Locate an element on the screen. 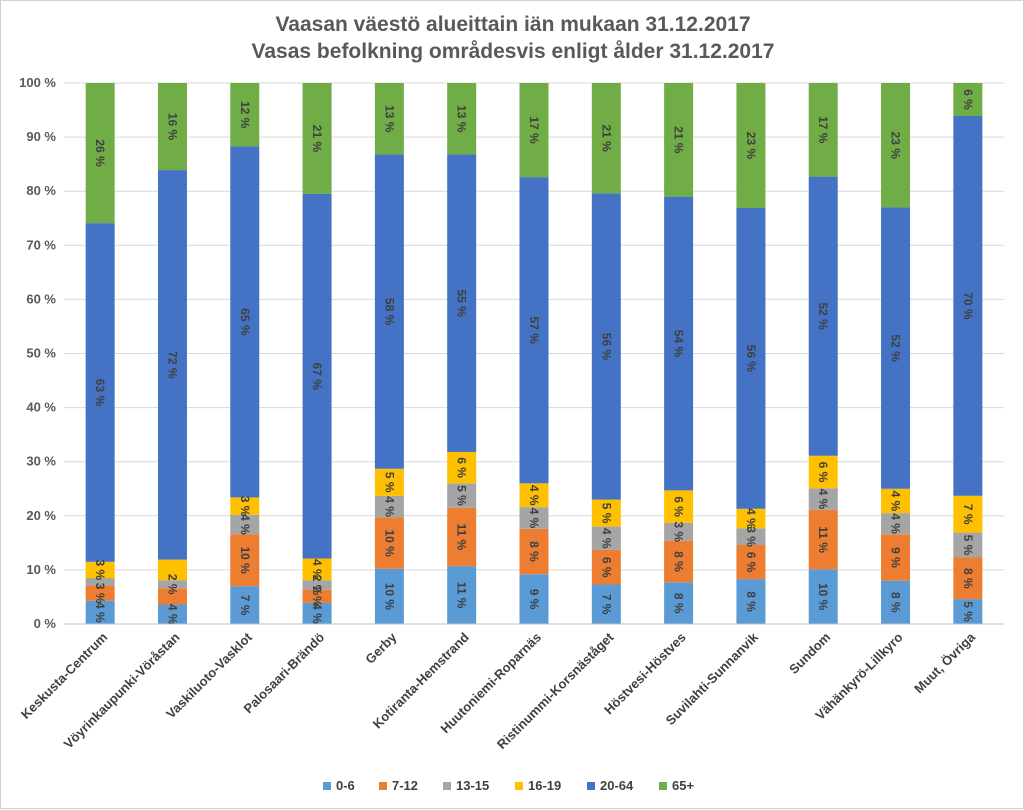 The height and width of the screenshot is (810, 1024). y-tick-label: 0 % is located at coordinates (45, 623).